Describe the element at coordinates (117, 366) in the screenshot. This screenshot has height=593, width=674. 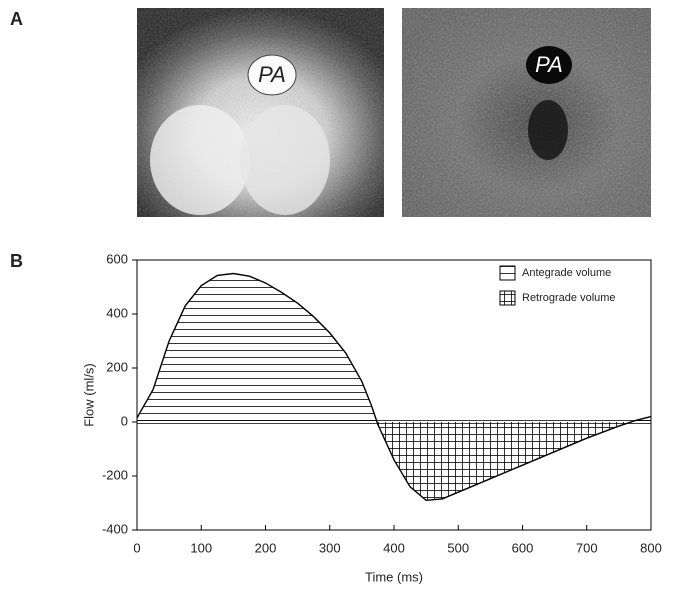
I see `y-tick-label: 200` at that location.